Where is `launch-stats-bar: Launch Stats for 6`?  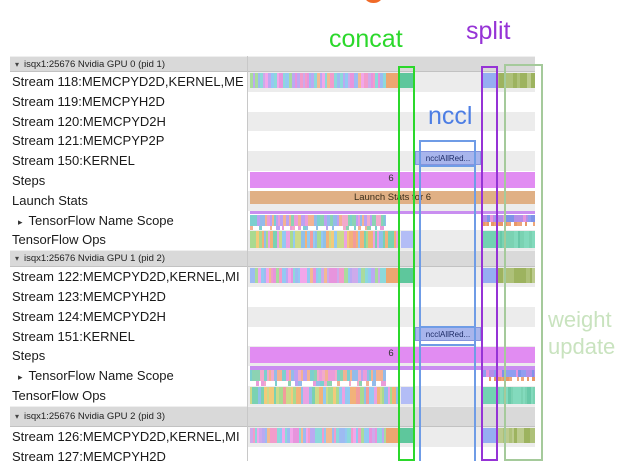
launch-stats-bar: Launch Stats for 6 is located at coordinates (392, 197).